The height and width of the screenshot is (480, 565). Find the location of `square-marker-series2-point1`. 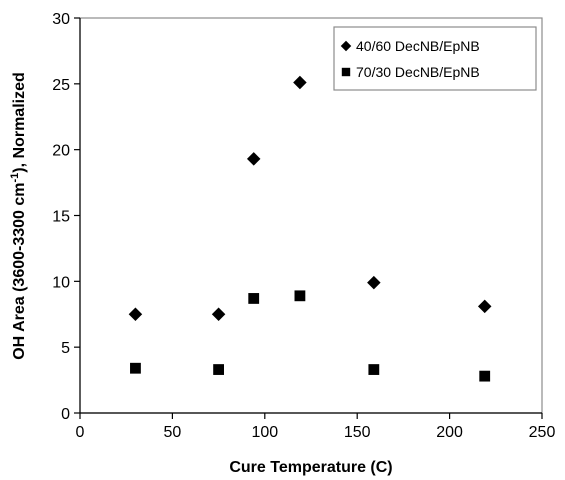

square-marker-series2-point1 is located at coordinates (135, 368).